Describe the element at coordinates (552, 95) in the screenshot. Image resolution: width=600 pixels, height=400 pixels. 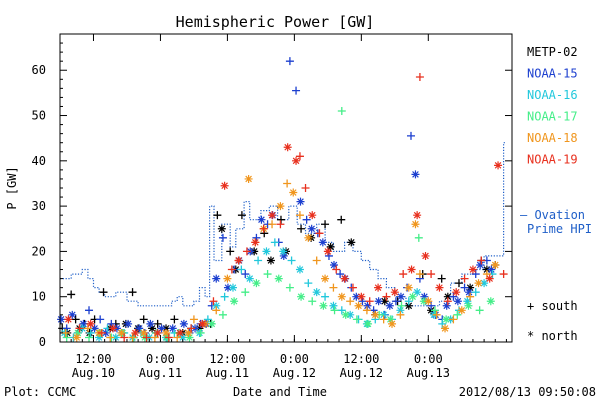
I see `legend-item-noaa-16: NOAA-16` at that location.